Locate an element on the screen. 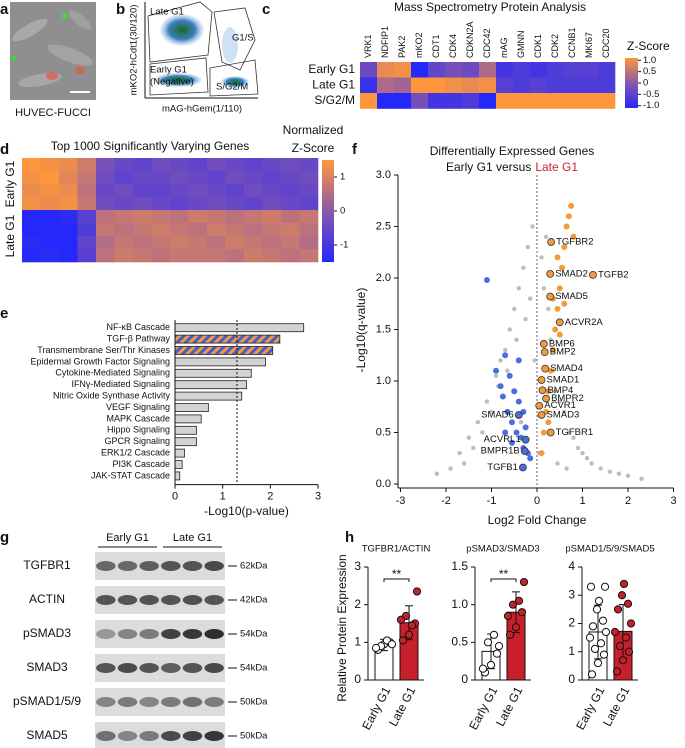 The width and height of the screenshot is (685, 748). gene-label: BMP4 is located at coordinates (560, 390).